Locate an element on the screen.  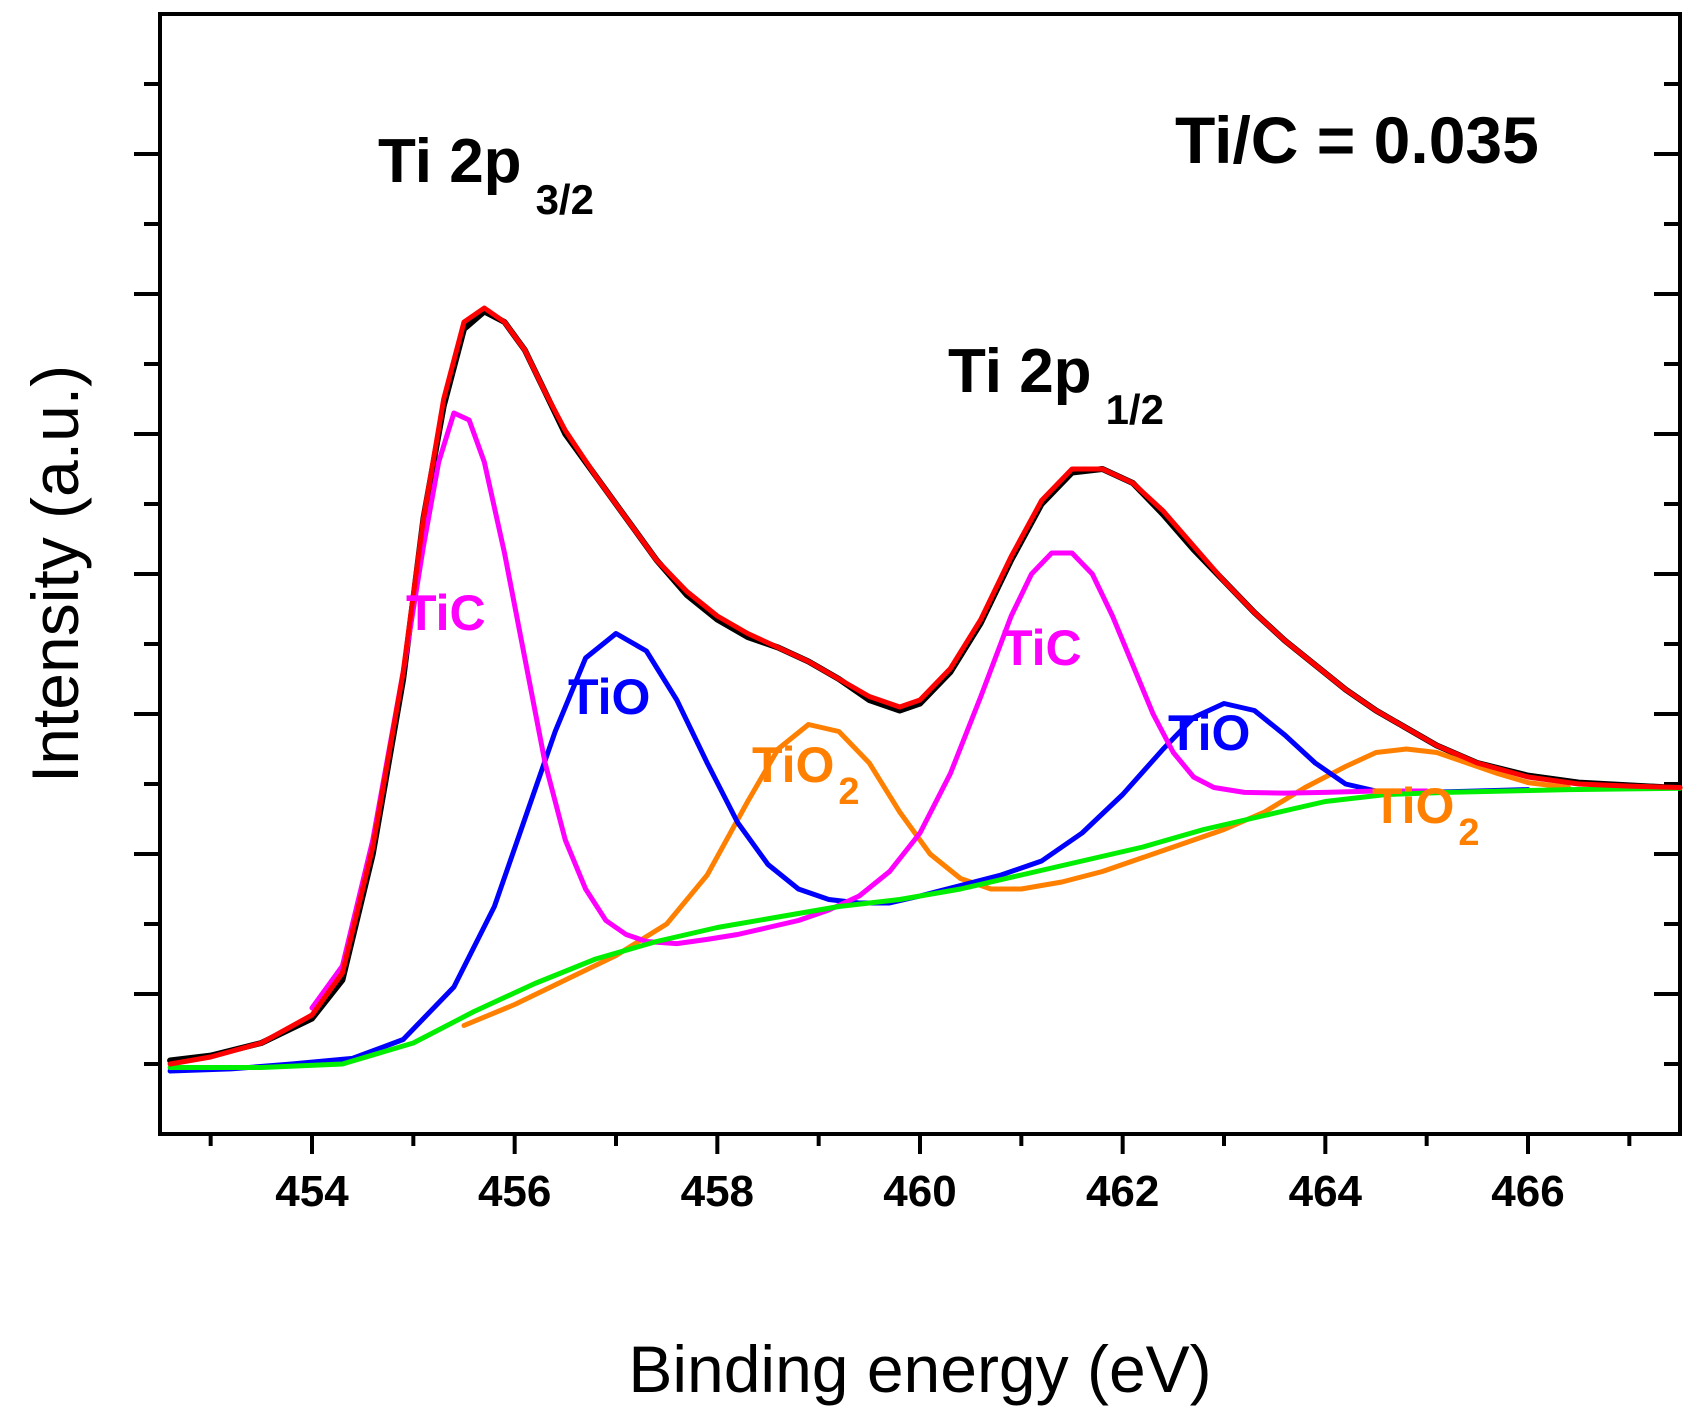
annotation-ti2p32: Ti 2p 3/2 is located at coordinates (486, 175).